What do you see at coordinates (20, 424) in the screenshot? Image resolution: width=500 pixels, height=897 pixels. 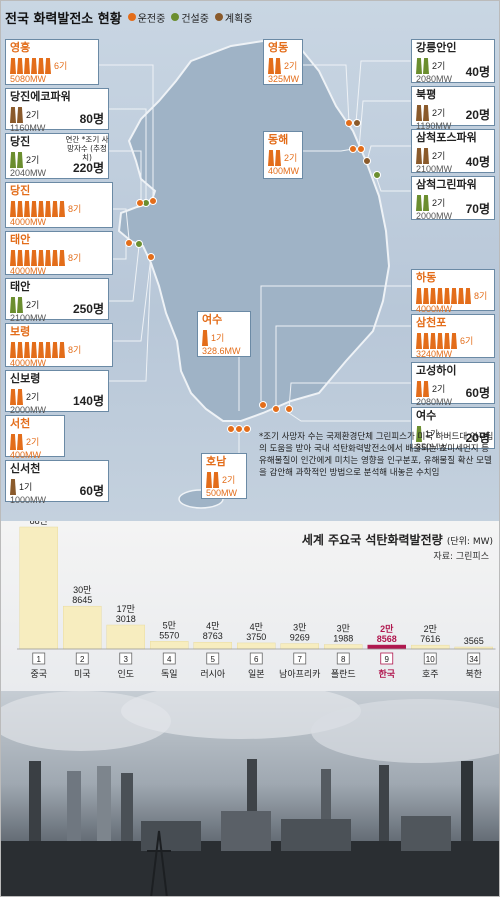 I see `plant-name: 서천` at bounding box center [20, 424].